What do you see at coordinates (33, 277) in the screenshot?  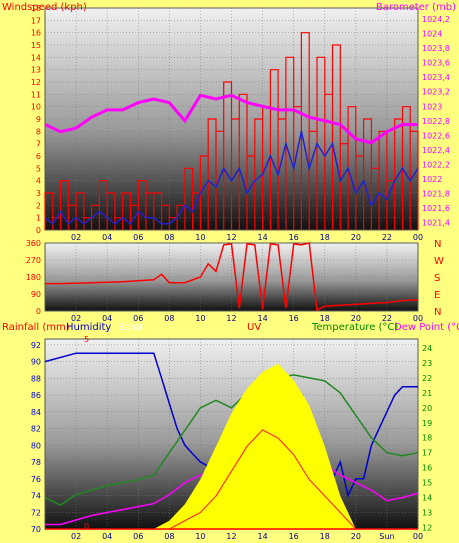 I see `direction-ytick: 180` at bounding box center [33, 277].